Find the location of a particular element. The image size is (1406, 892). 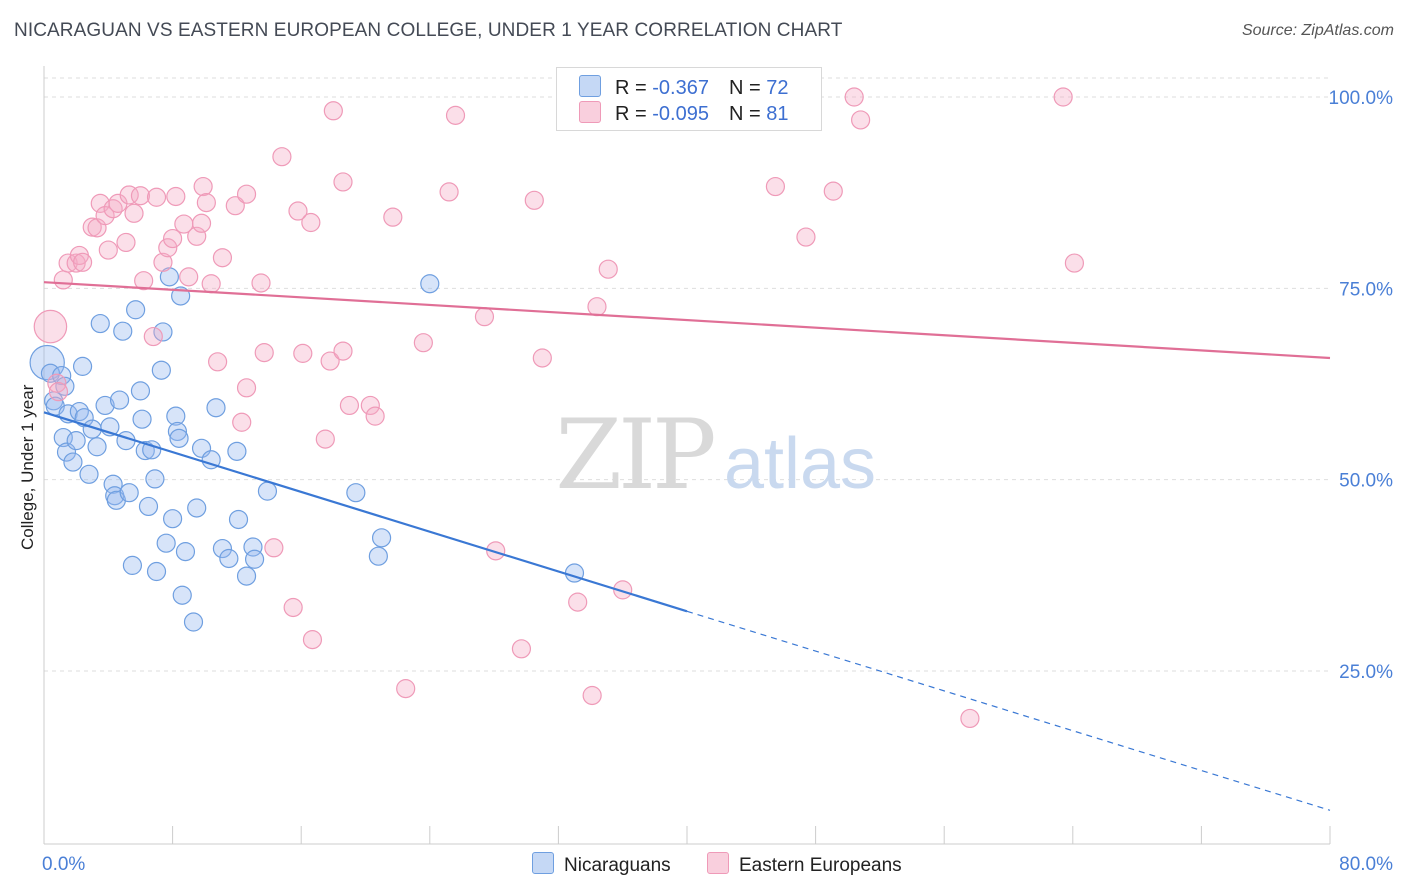

source-label: Source: ZipAtlas.com is located at coordinates (1317, 30).